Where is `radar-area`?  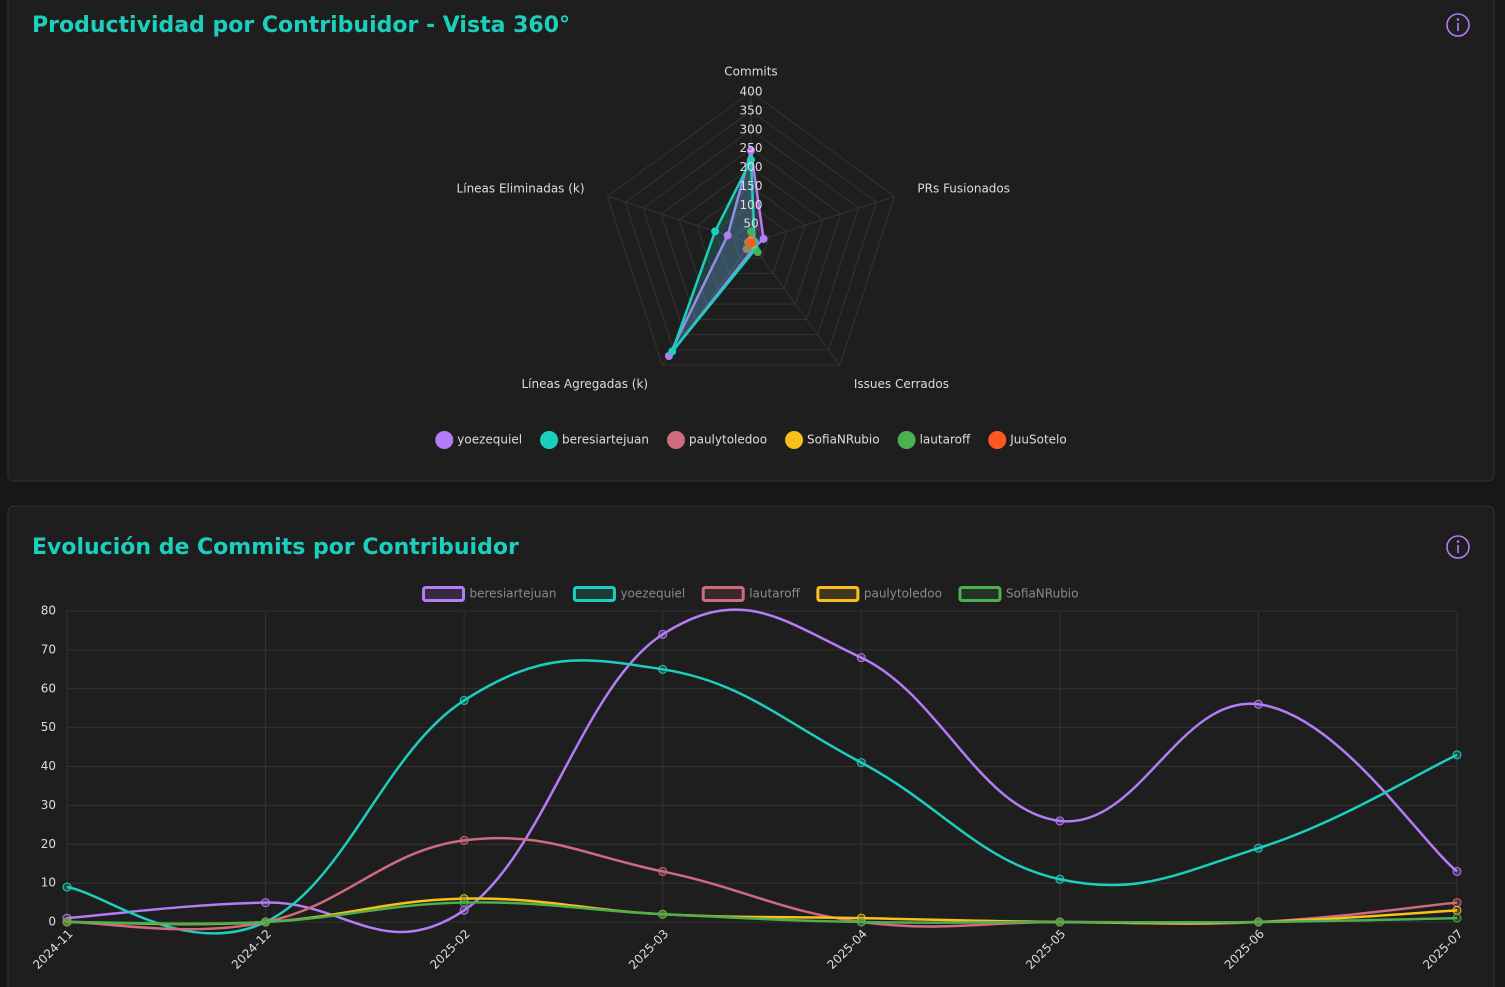 radar-area is located at coordinates (714, 254).